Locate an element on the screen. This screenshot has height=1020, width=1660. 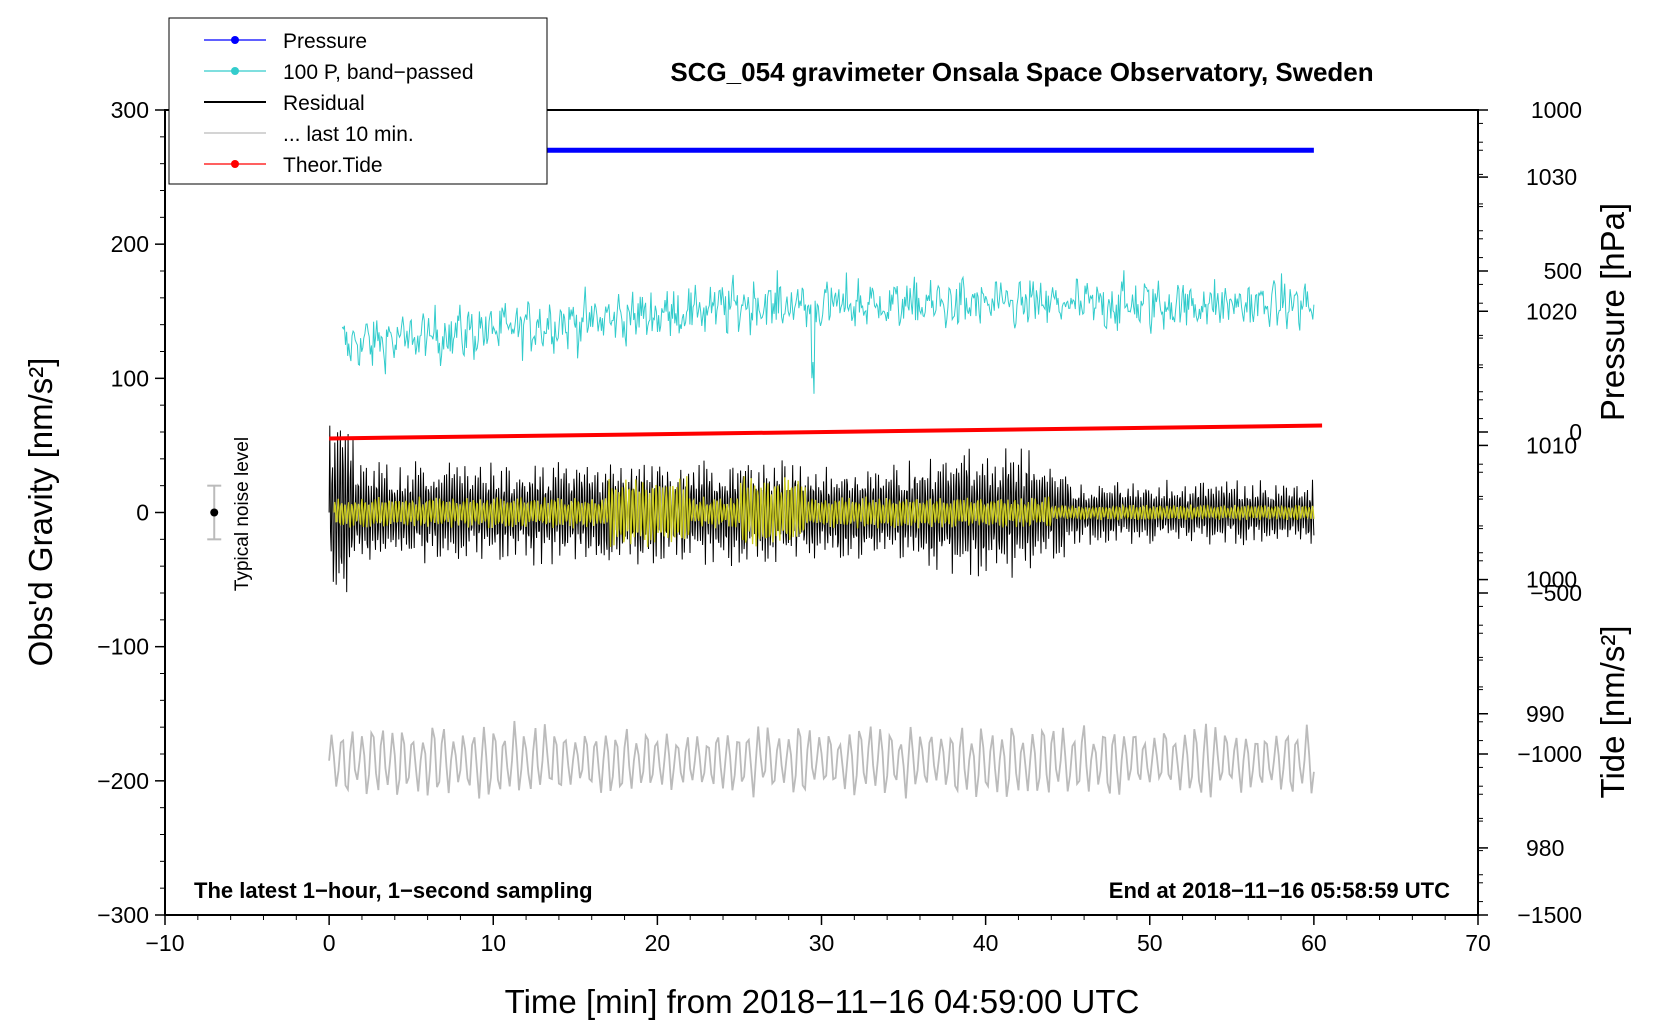
pressure-tick-label: 1030 is located at coordinates (1551, 177).